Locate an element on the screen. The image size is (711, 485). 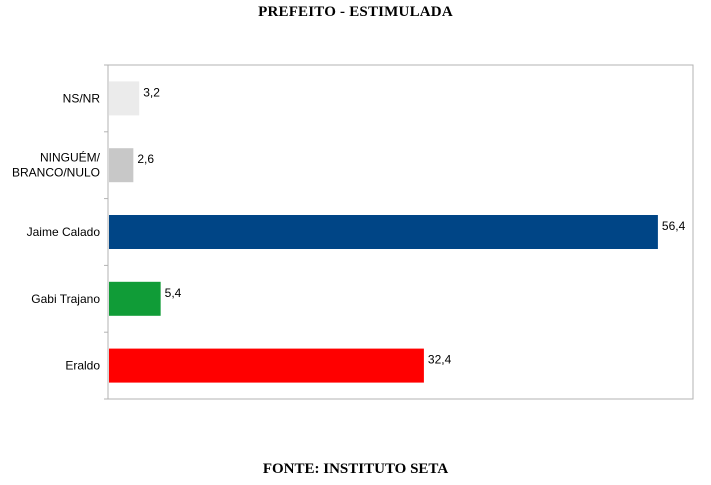
bar-value-label: 32,4 is located at coordinates (440, 360).